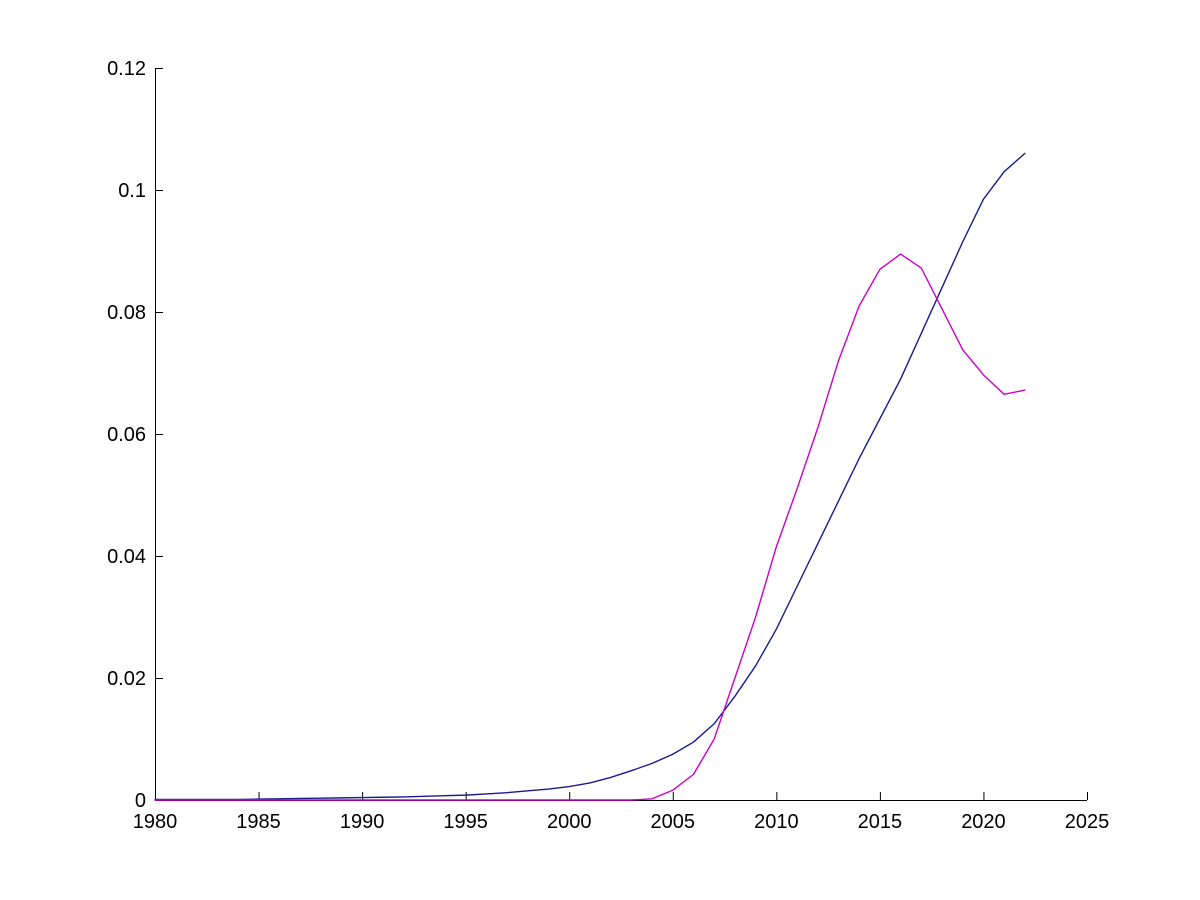 Image resolution: width=1200 pixels, height=900 pixels. Describe the element at coordinates (621, 812) in the screenshot. I see `x-axis-ticks: 1980 1985 1990 1995 2000 2005 2010 2015 2020 2025` at that location.